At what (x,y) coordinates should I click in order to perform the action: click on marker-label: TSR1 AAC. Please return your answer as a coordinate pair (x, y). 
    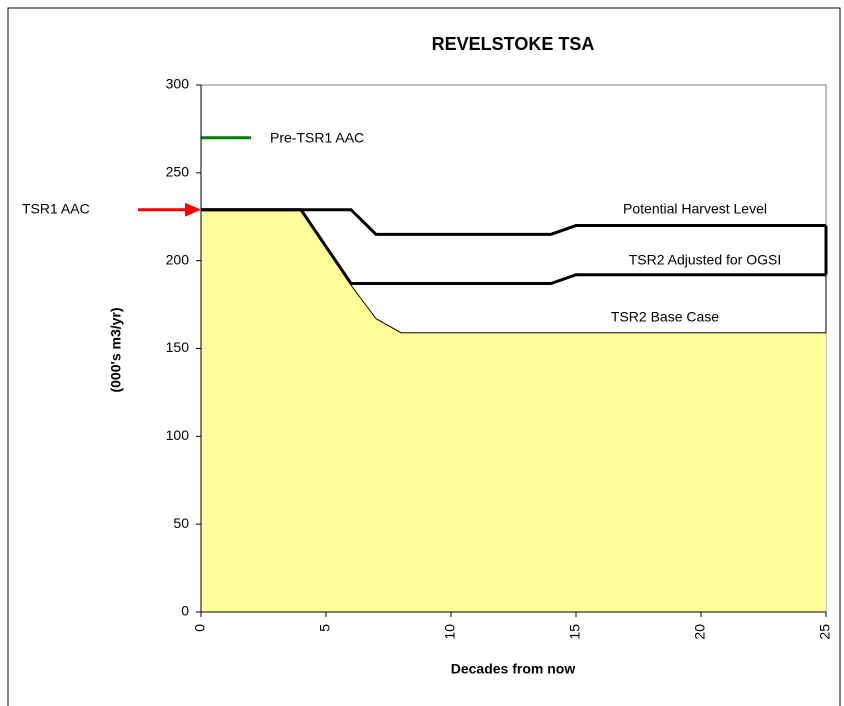
    Looking at the image, I should click on (56, 208).